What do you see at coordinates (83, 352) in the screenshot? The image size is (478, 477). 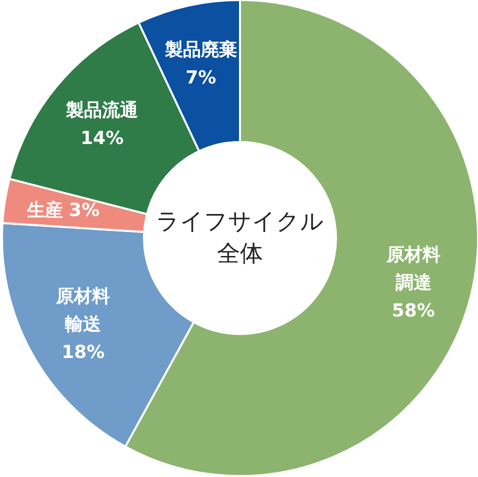 I see `data-label: 18%` at bounding box center [83, 352].